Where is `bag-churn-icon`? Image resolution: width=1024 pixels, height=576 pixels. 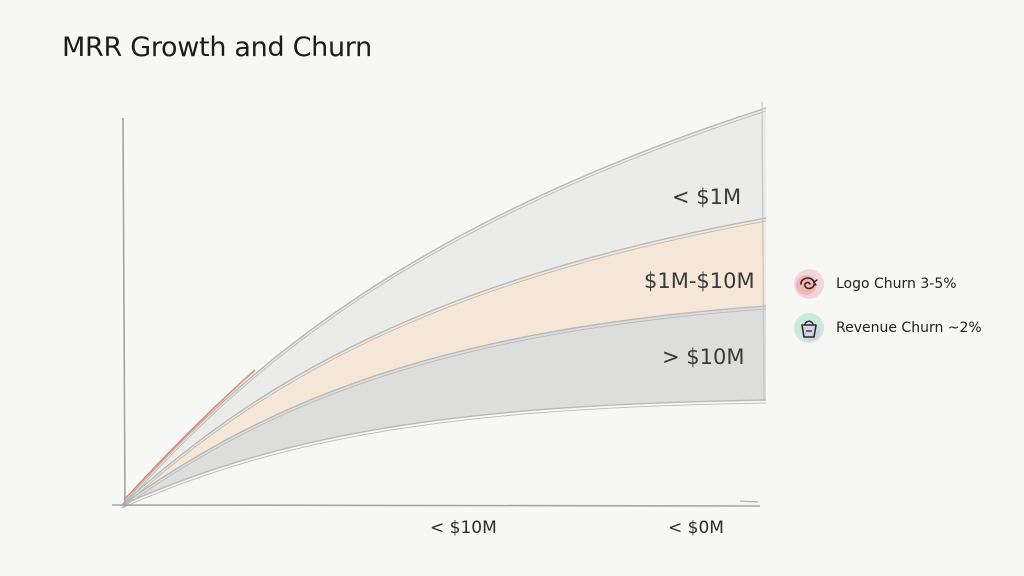
bag-churn-icon is located at coordinates (809, 328).